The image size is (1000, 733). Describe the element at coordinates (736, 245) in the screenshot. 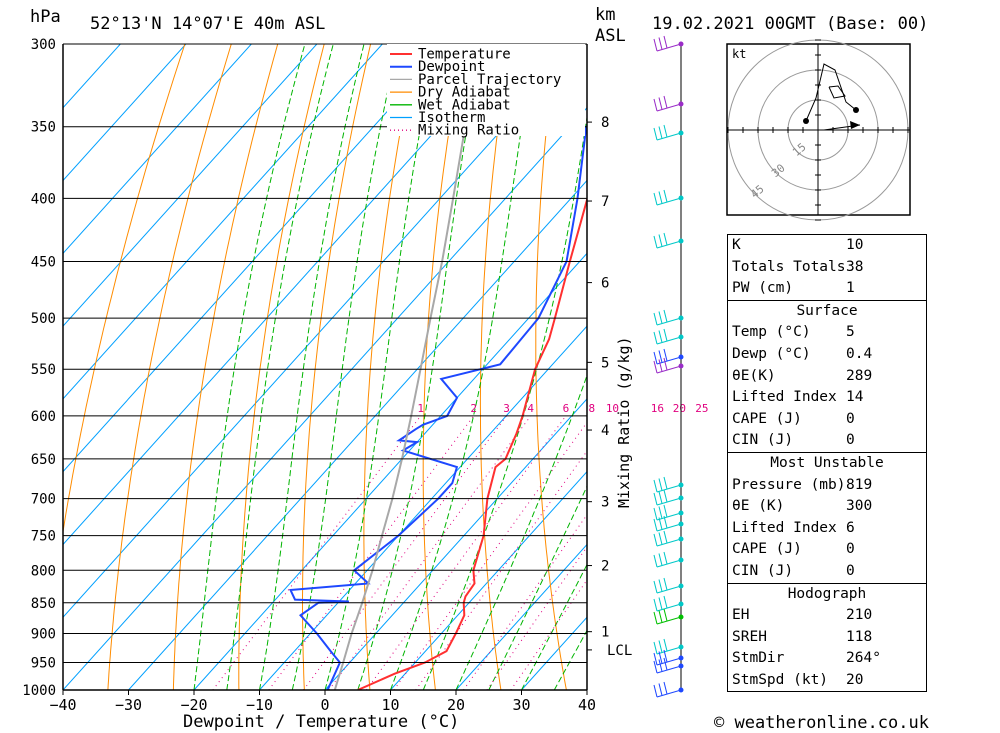

I see `index-key: K` at that location.